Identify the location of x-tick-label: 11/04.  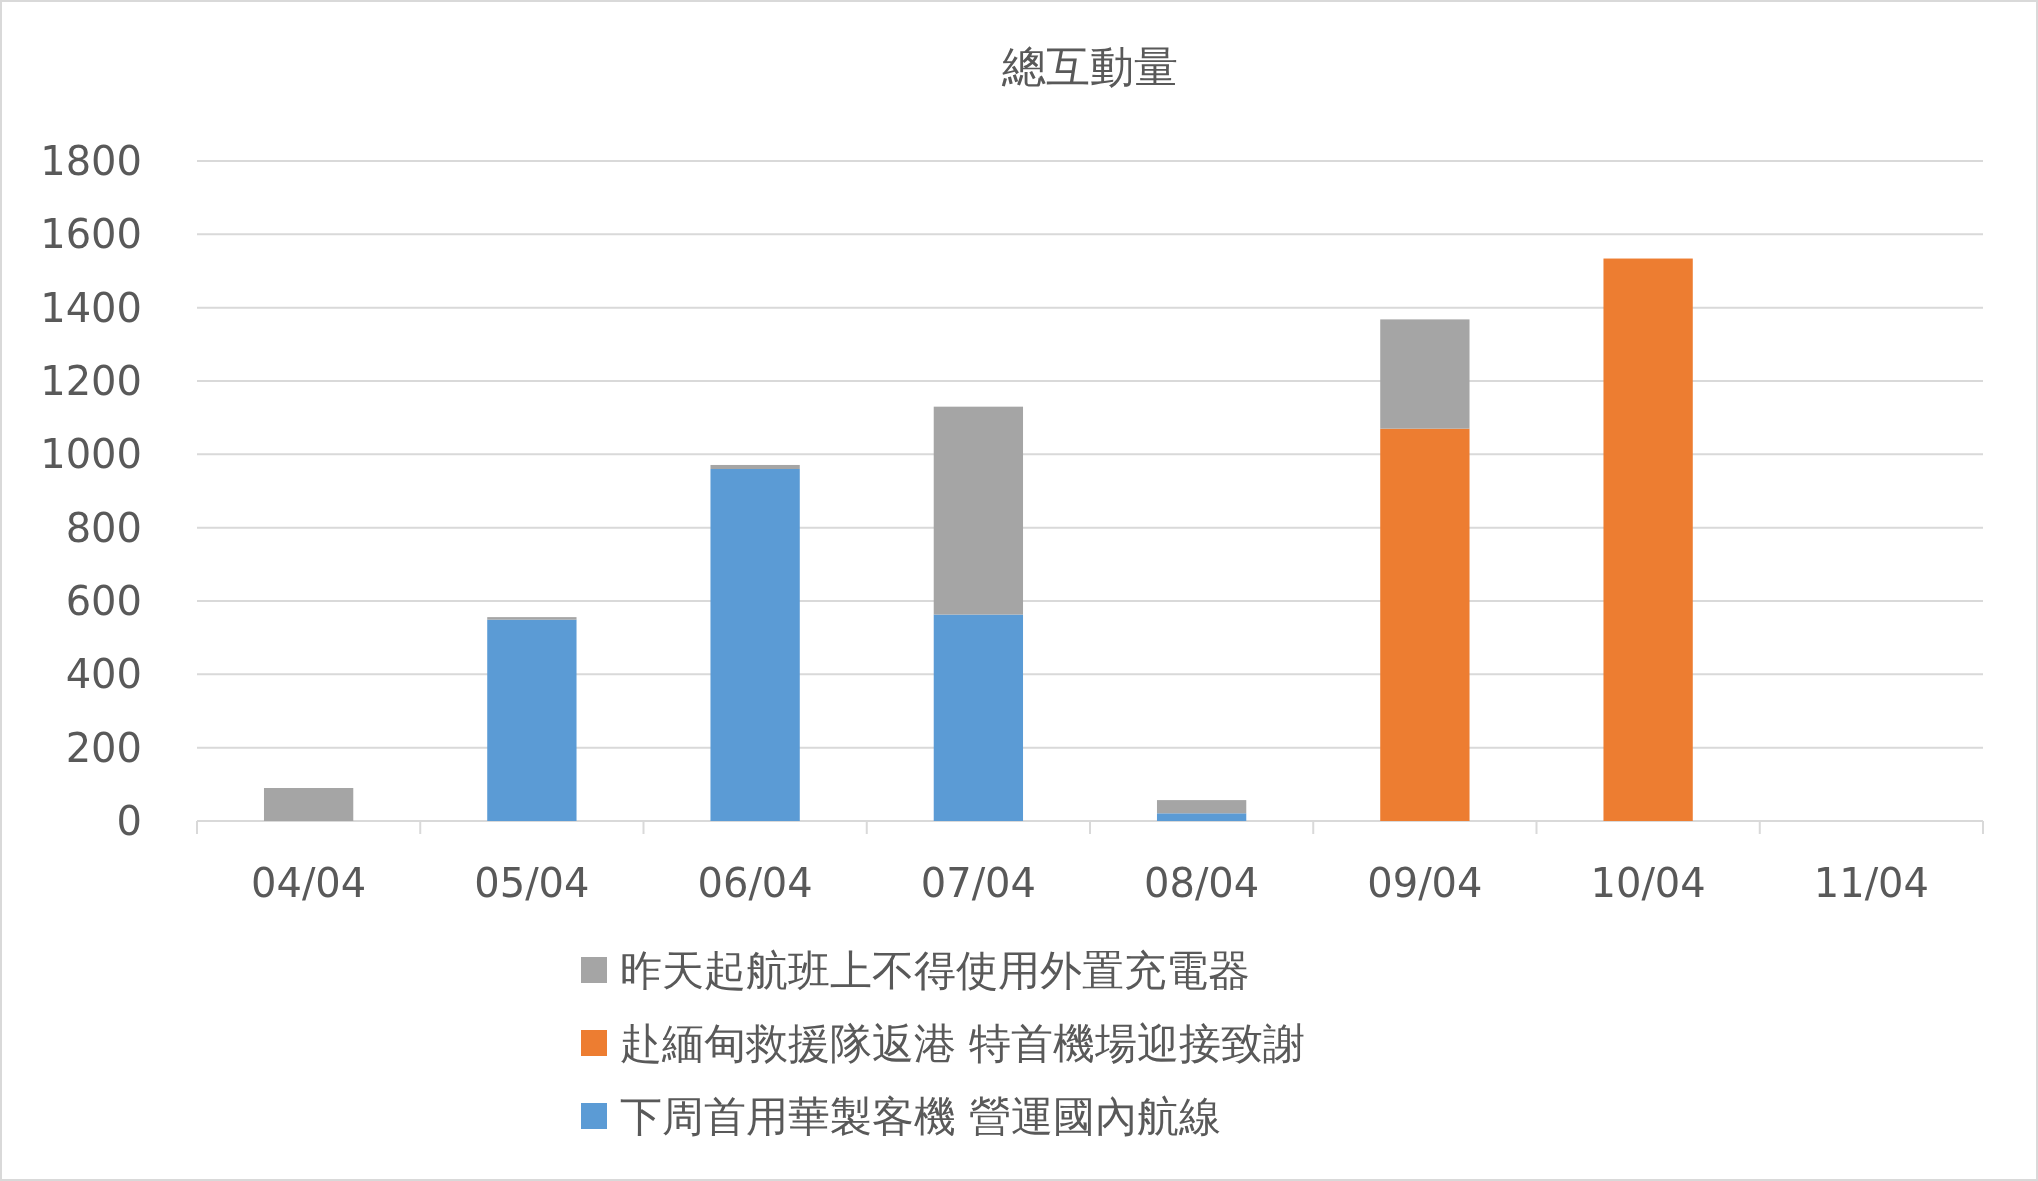
(1871, 883).